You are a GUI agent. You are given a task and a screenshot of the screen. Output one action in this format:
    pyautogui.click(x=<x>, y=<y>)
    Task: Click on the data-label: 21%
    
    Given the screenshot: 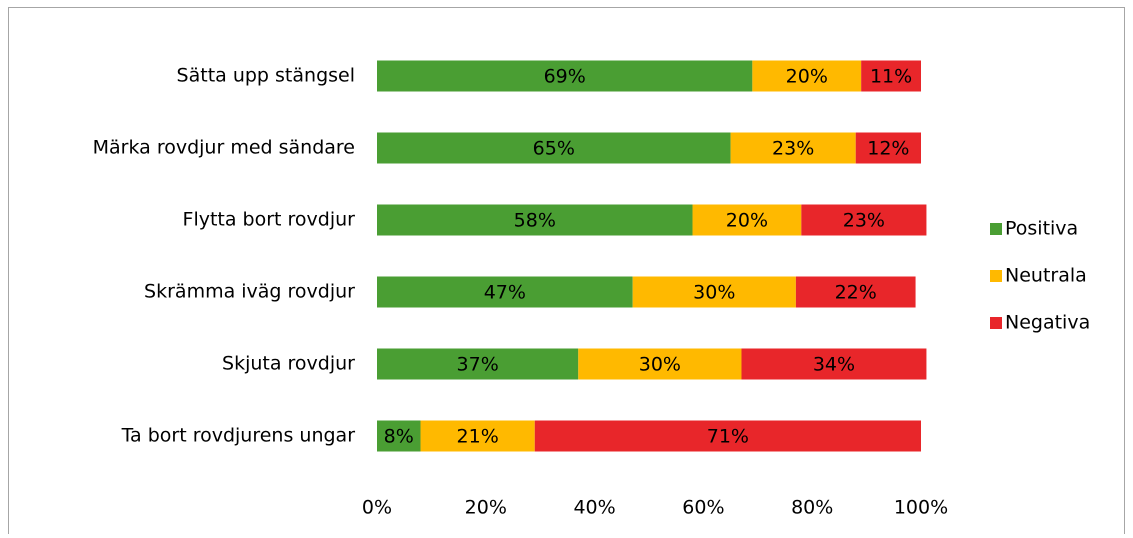 What is the action you would take?
    pyautogui.click(x=478, y=437)
    